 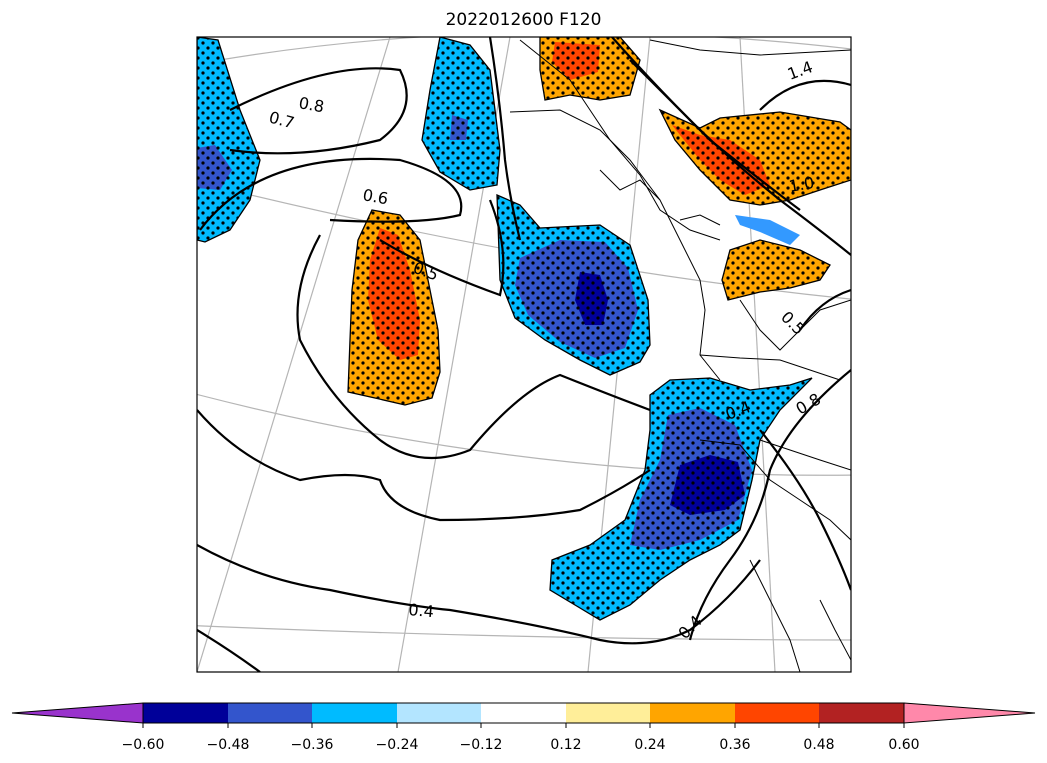 What do you see at coordinates (969, 713) in the screenshot?
I see `colorbar-extend-high` at bounding box center [969, 713].